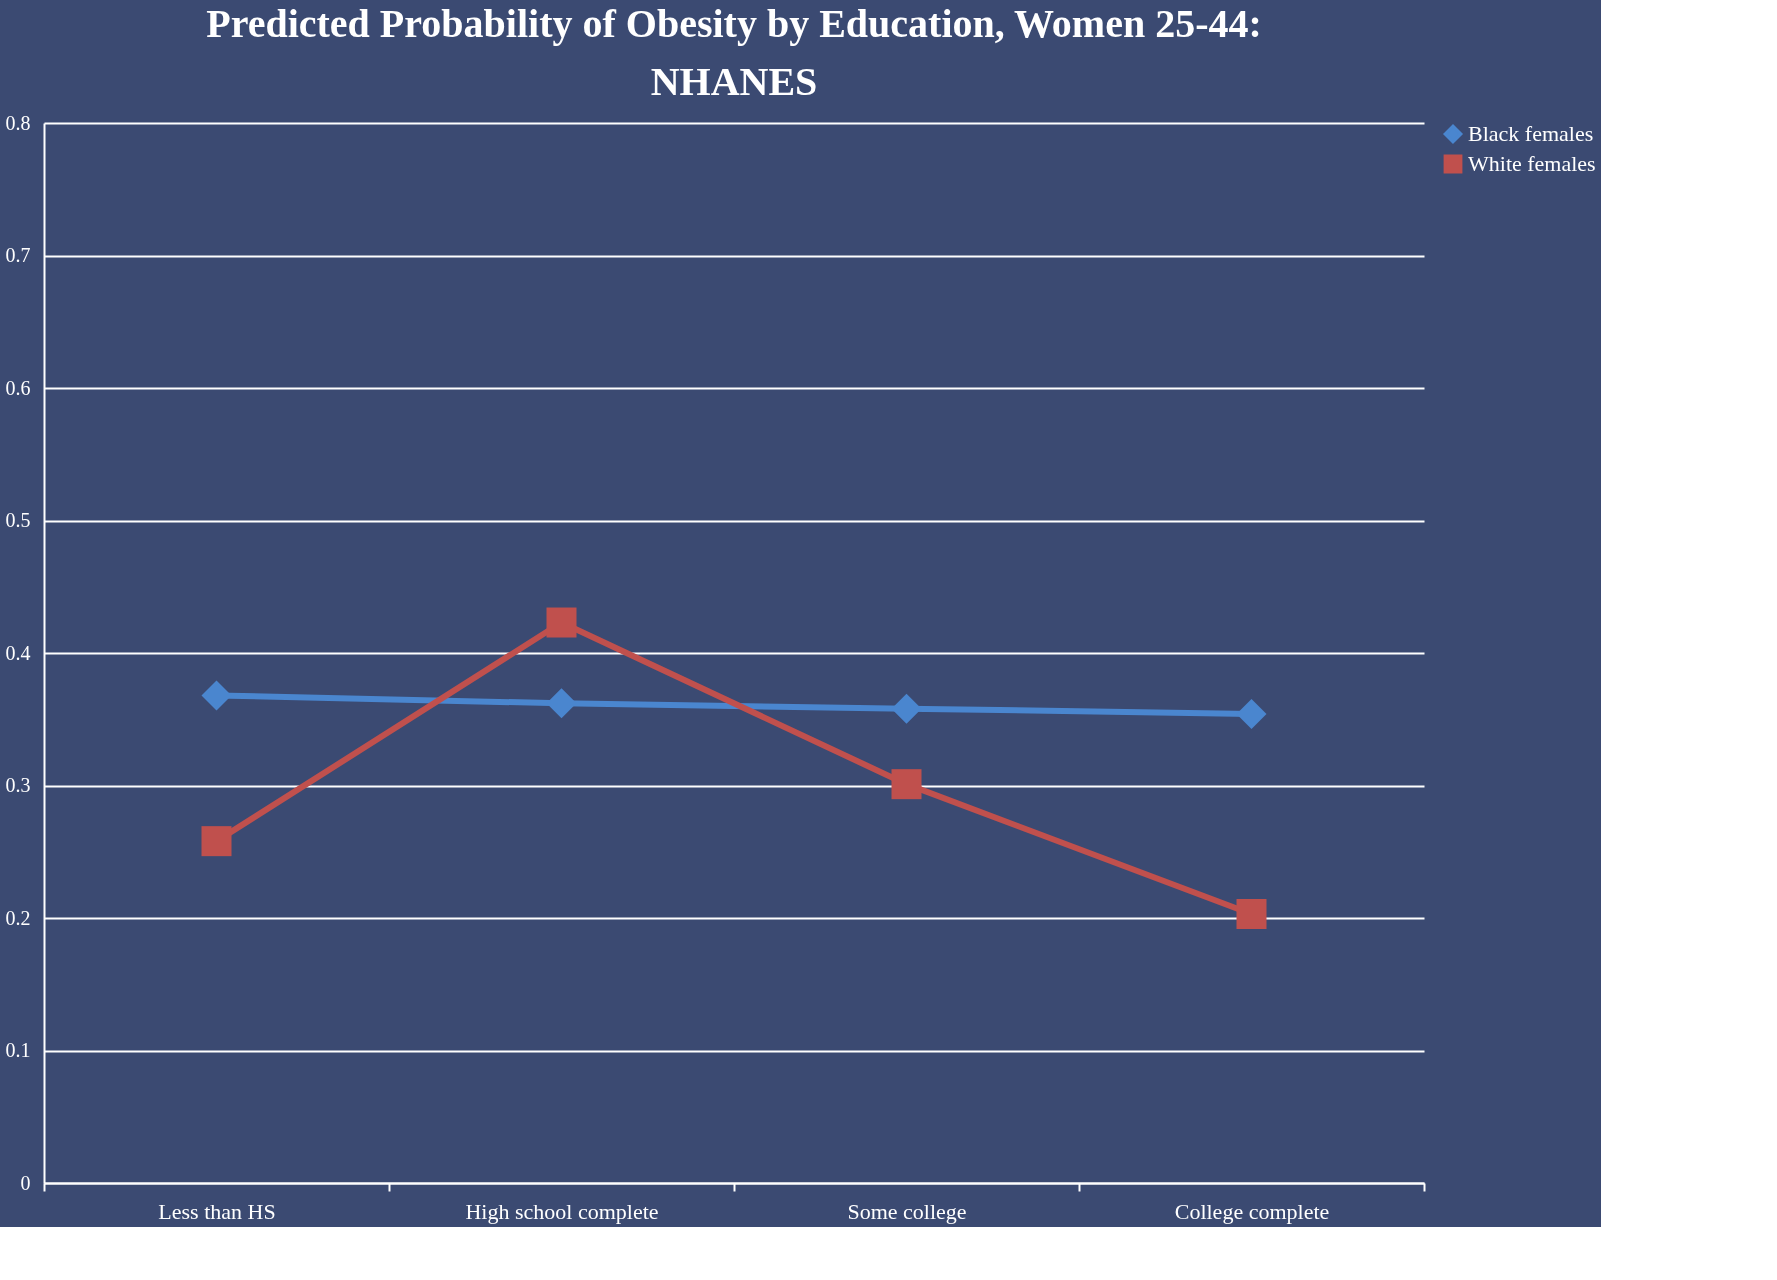  Describe the element at coordinates (18, 652) in the screenshot. I see `y-tick-label: 0.4` at that location.